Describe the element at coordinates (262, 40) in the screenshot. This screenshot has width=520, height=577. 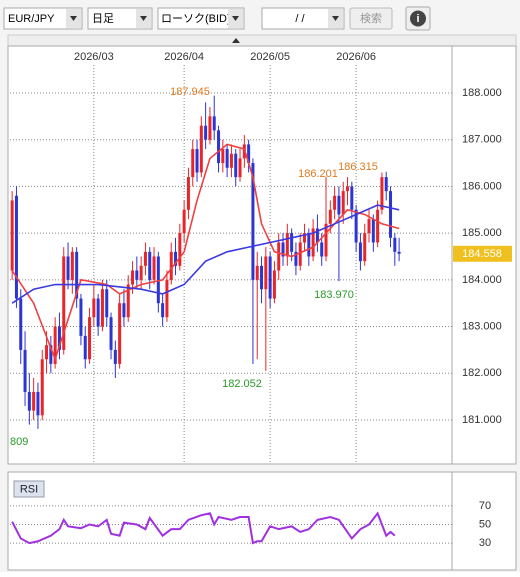
I see `scroll-bar` at that location.